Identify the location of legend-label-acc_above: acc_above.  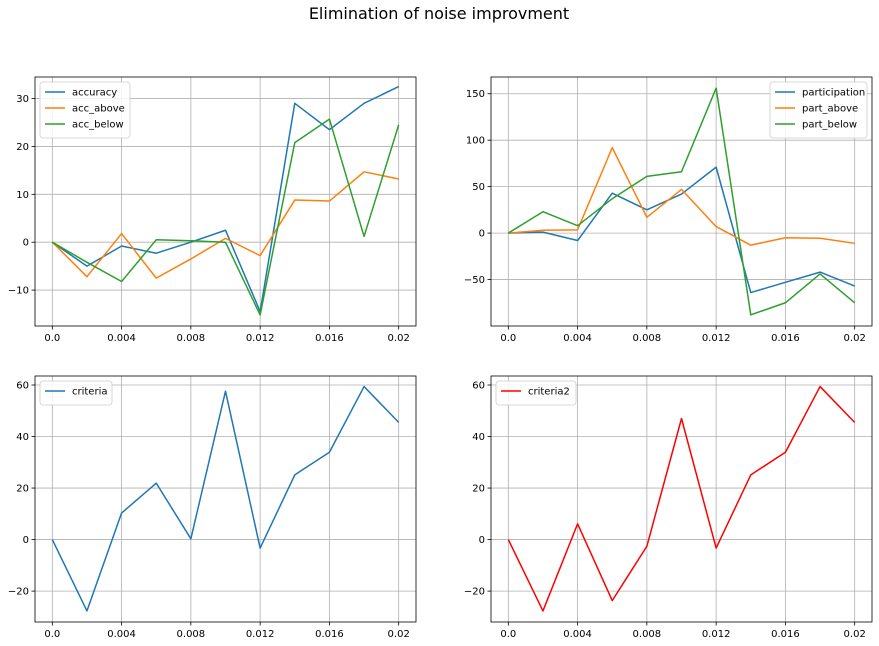
(98, 109).